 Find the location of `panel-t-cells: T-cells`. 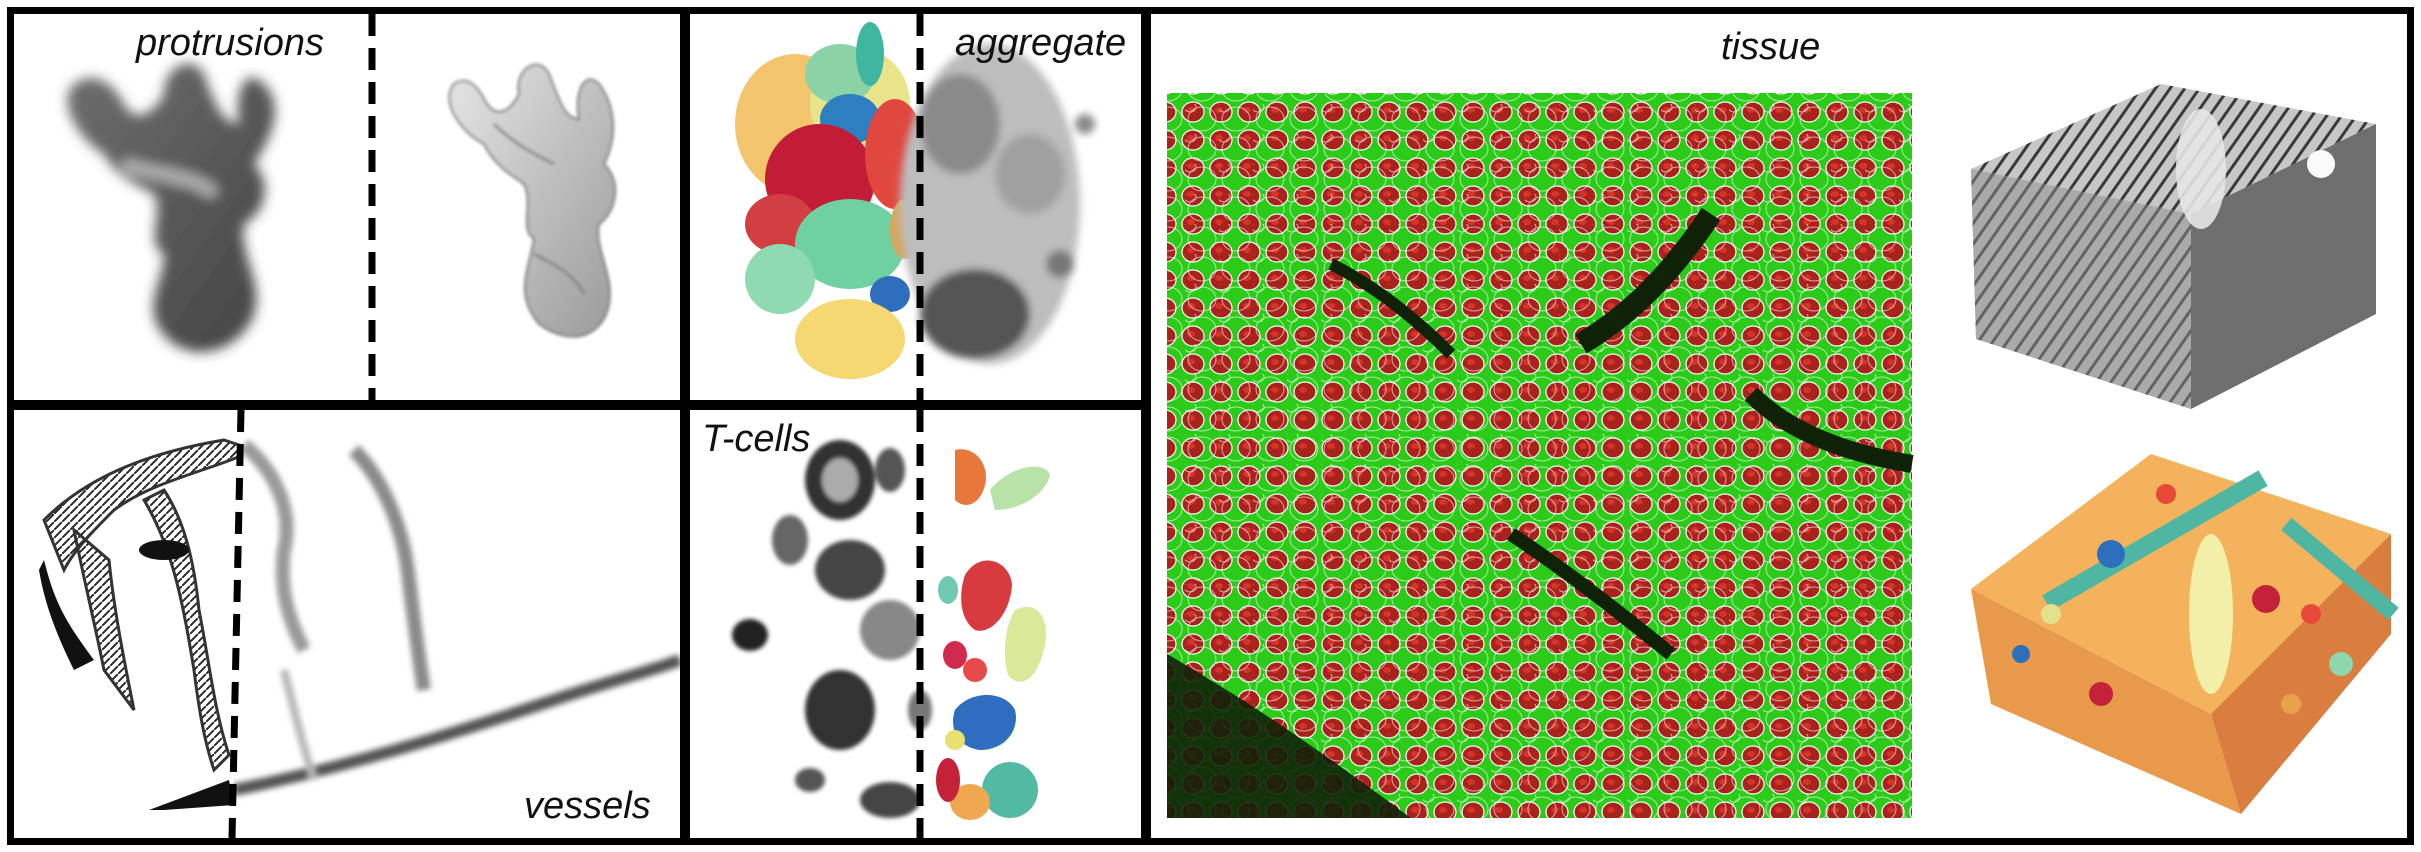

panel-t-cells: T-cells is located at coordinates (915, 624).